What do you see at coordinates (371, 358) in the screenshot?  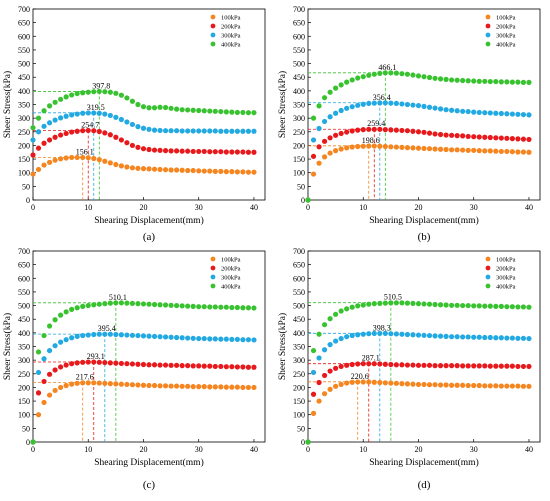 I see `peak-label: 287.1` at bounding box center [371, 358].